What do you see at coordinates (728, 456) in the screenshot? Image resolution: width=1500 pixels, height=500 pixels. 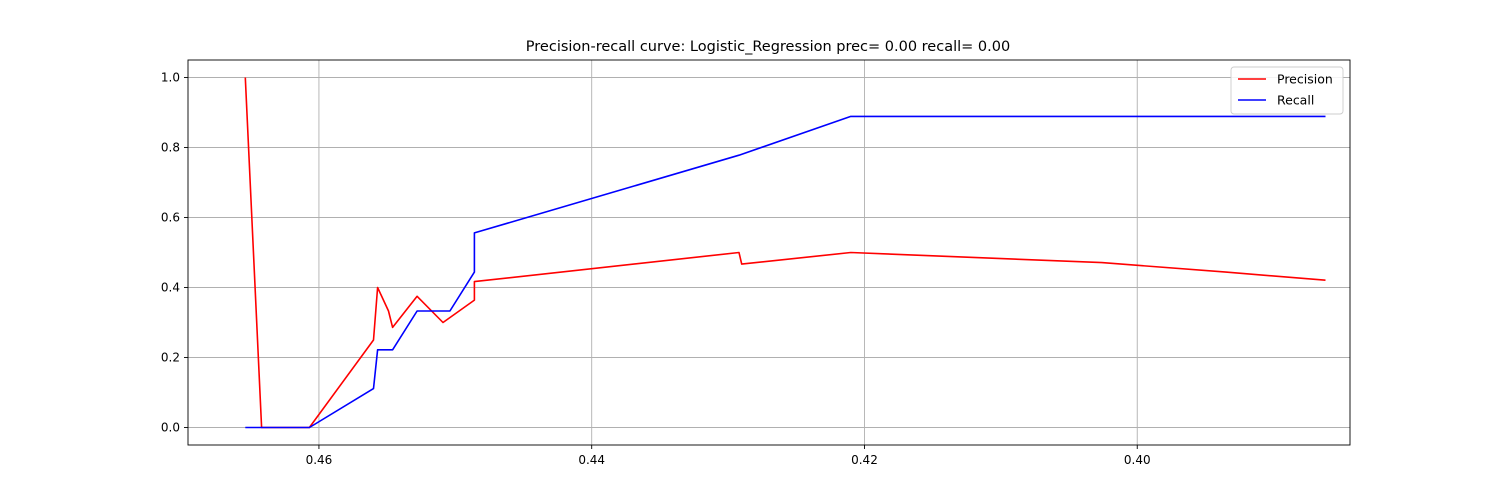 I see `x-axis: 0.46 0.44 0.42 0.40` at bounding box center [728, 456].